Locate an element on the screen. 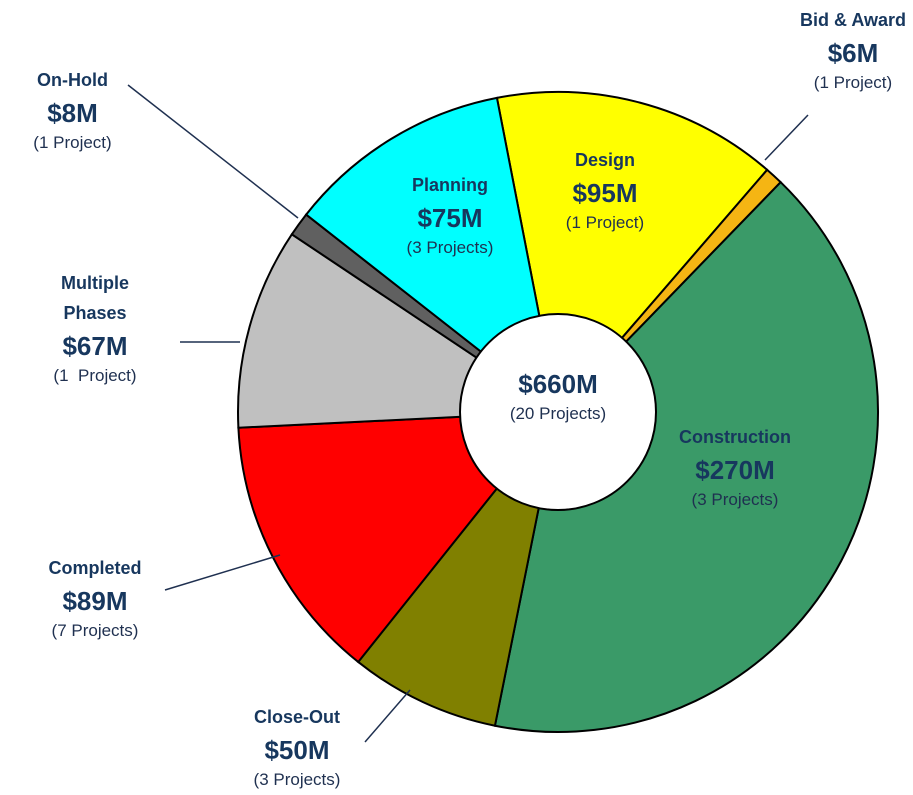 The height and width of the screenshot is (795, 913). slice-label: Close-Out $50M (3 Projects) is located at coordinates (297, 747).